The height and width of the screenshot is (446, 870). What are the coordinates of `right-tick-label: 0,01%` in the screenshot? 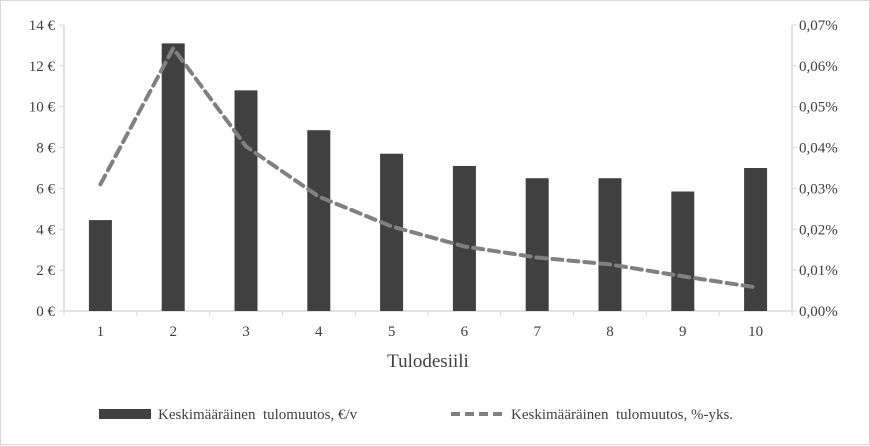 It's located at (818, 271).